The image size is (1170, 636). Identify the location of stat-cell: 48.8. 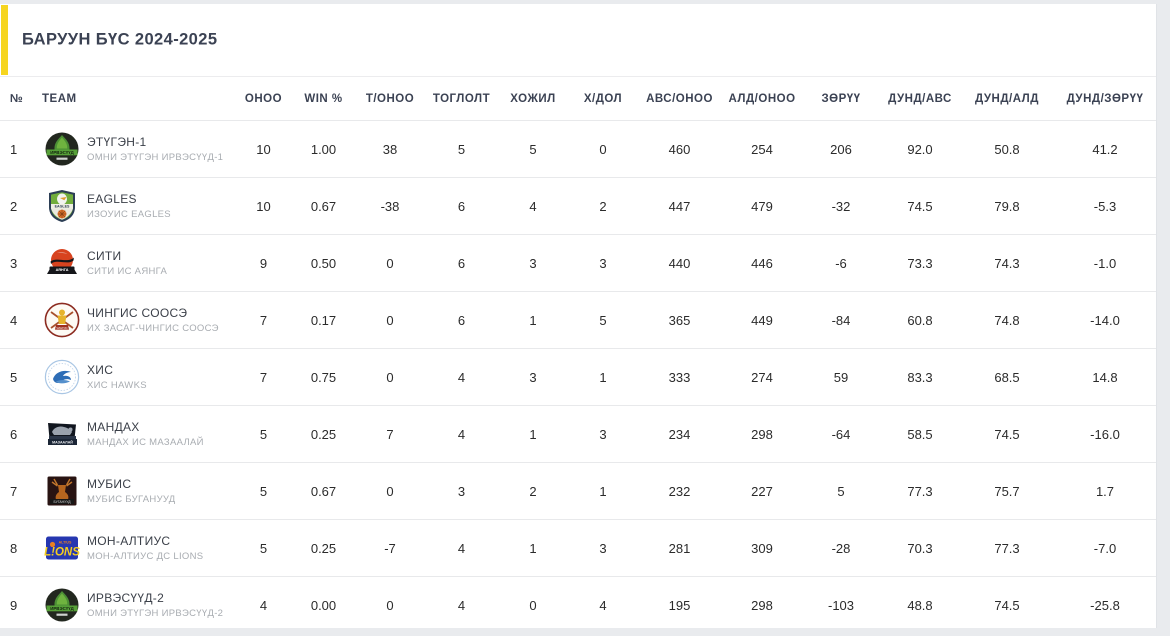
(920, 602).